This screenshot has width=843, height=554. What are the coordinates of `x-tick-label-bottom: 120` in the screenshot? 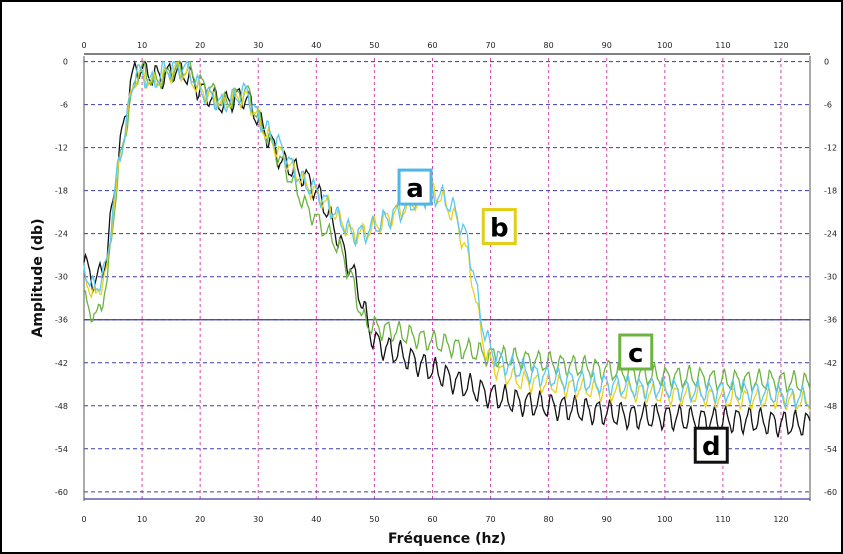 It's located at (780, 519).